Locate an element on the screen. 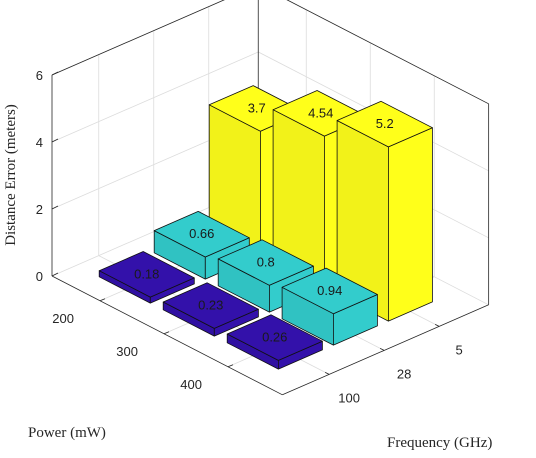 This screenshot has height=458, width=536. power-tick-label: 200 is located at coordinates (63, 318).